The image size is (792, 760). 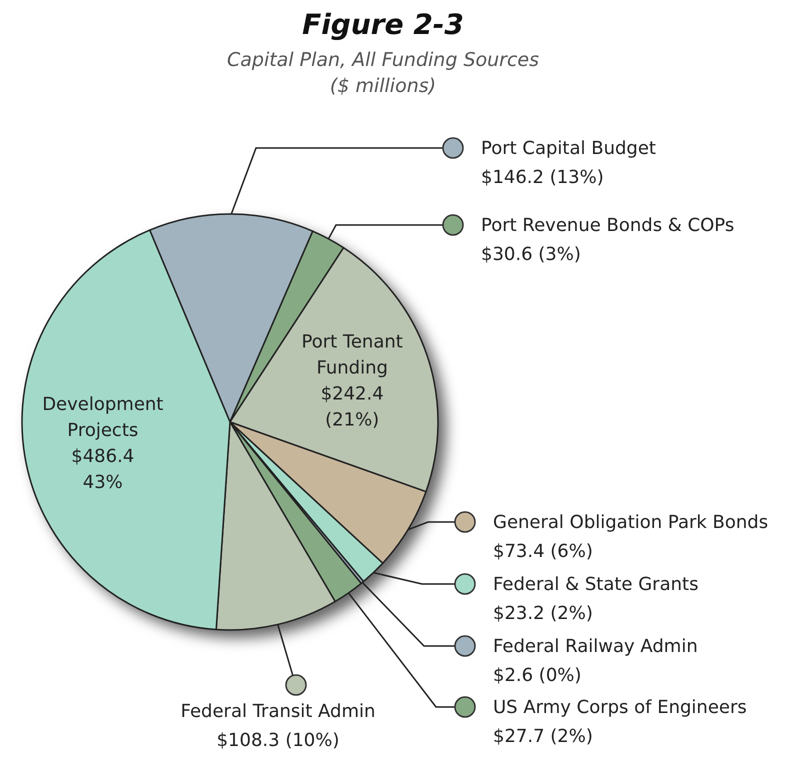 What do you see at coordinates (352, 407) in the screenshot?
I see `data-label: $242.4 (21%)` at bounding box center [352, 407].